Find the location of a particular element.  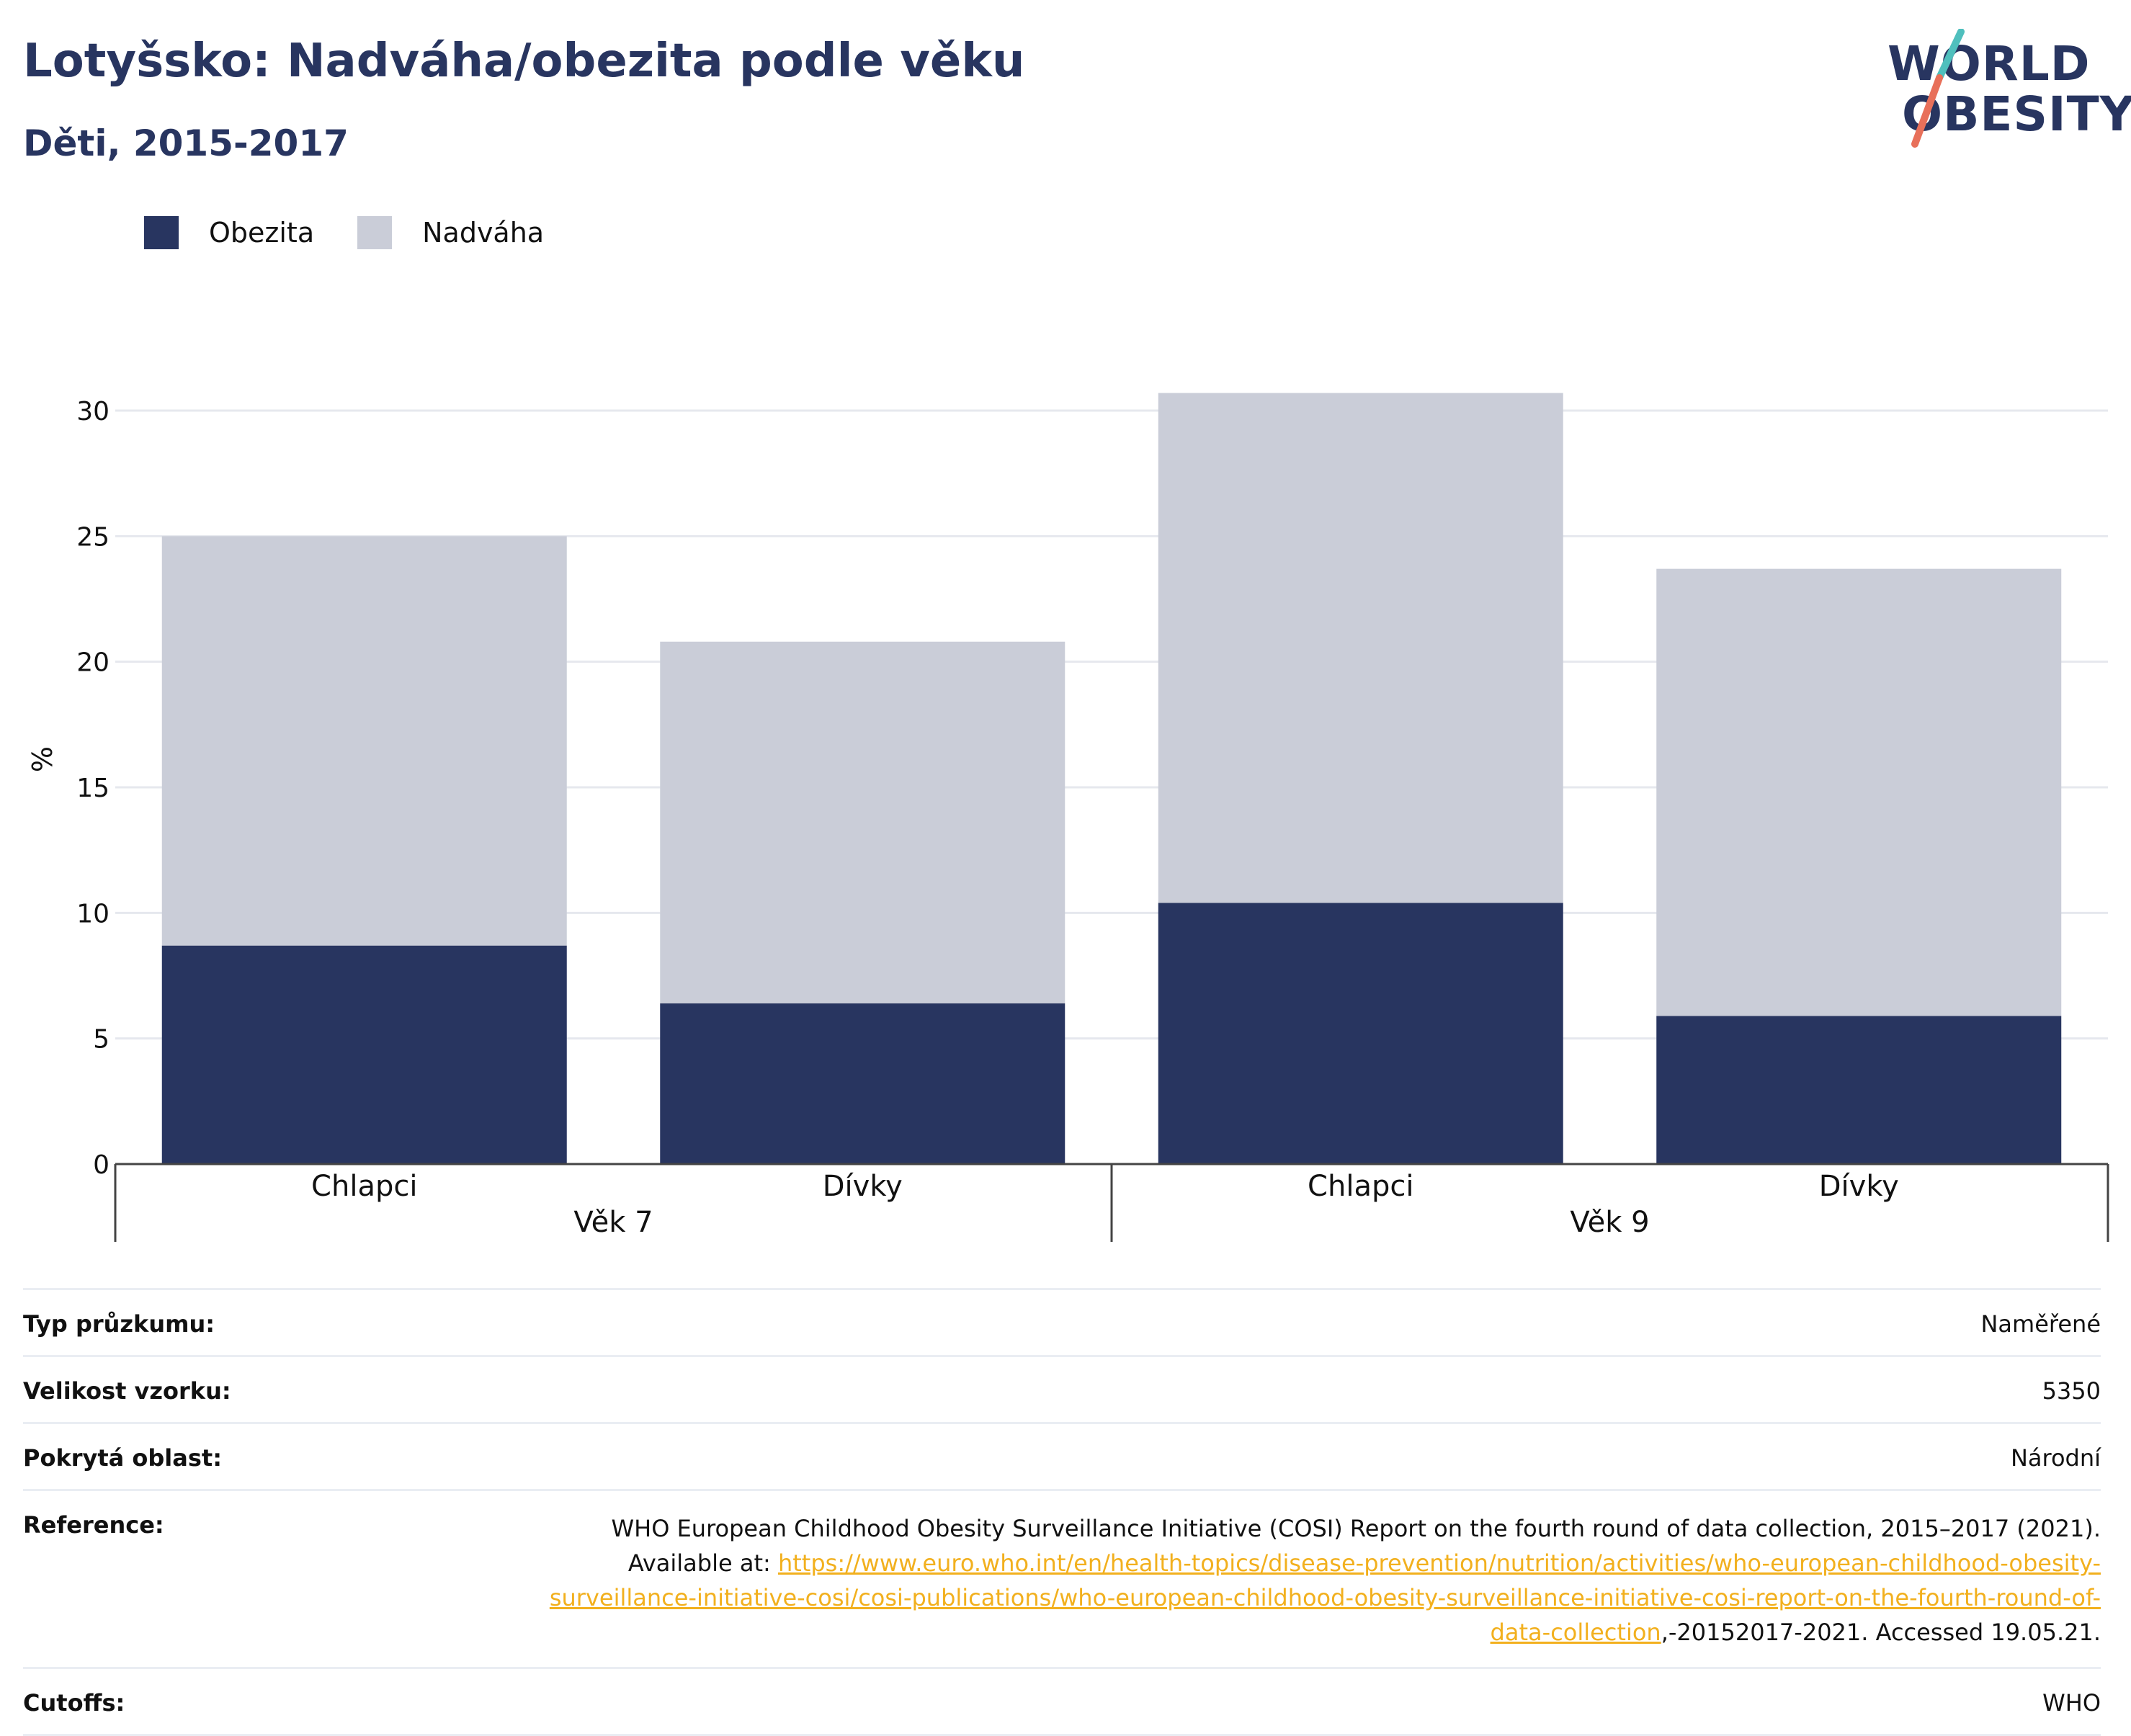

logo-word-1: WORLD is located at coordinates (1989, 64).